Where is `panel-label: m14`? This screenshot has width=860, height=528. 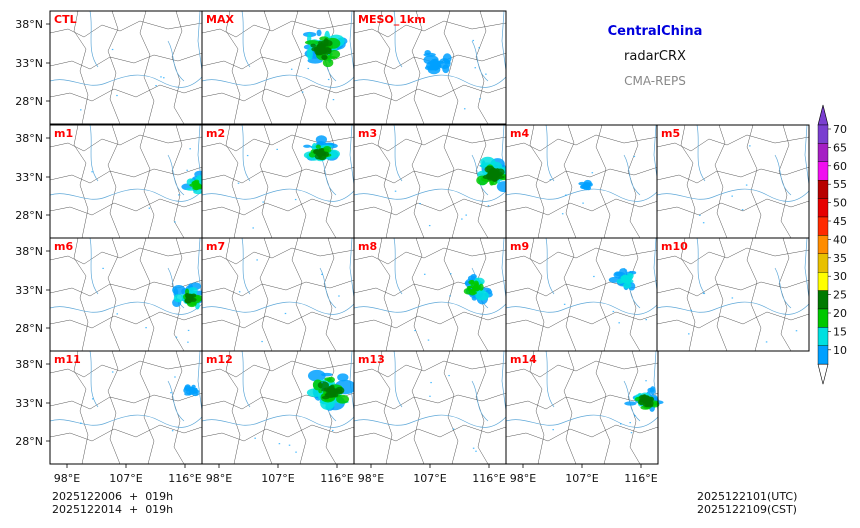 panel-label: m14 is located at coordinates (523, 359).